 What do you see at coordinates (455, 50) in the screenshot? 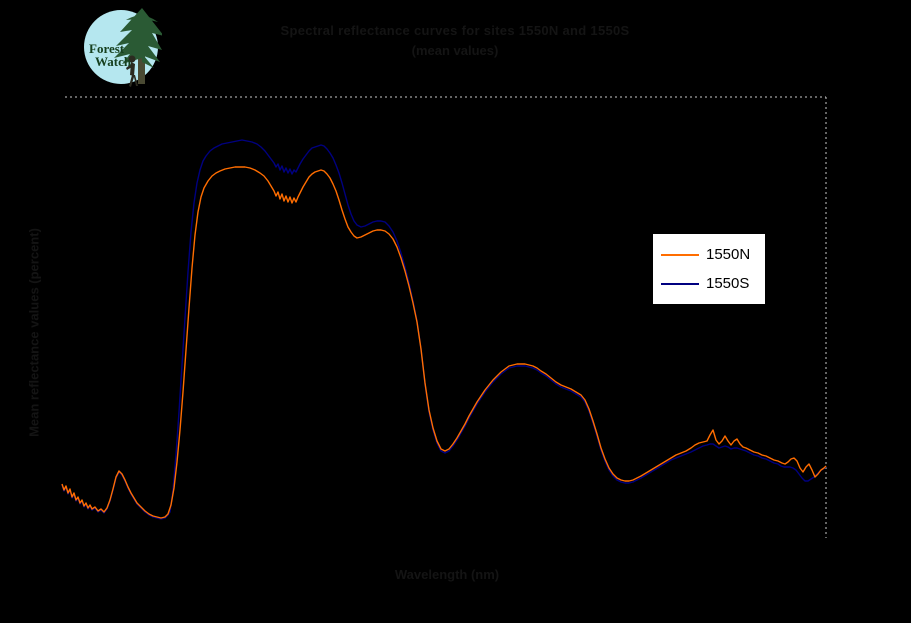
I see `chart-subtitle: (mean values)` at bounding box center [455, 50].